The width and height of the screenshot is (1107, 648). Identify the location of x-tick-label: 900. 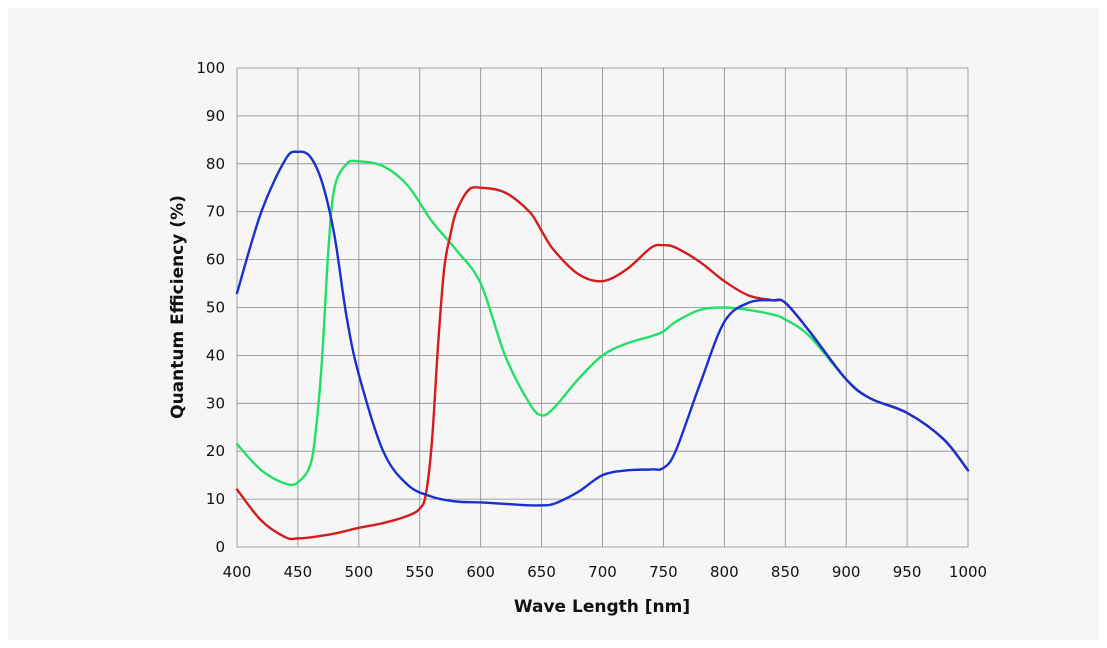
(846, 572).